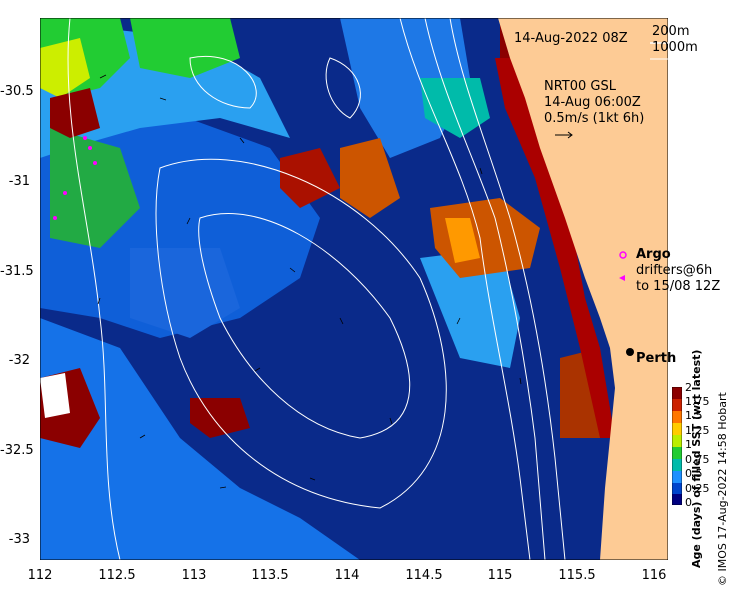 The image size is (740, 592). What do you see at coordinates (424, 575) in the screenshot?
I see `x-tick: 114.5` at bounding box center [424, 575].